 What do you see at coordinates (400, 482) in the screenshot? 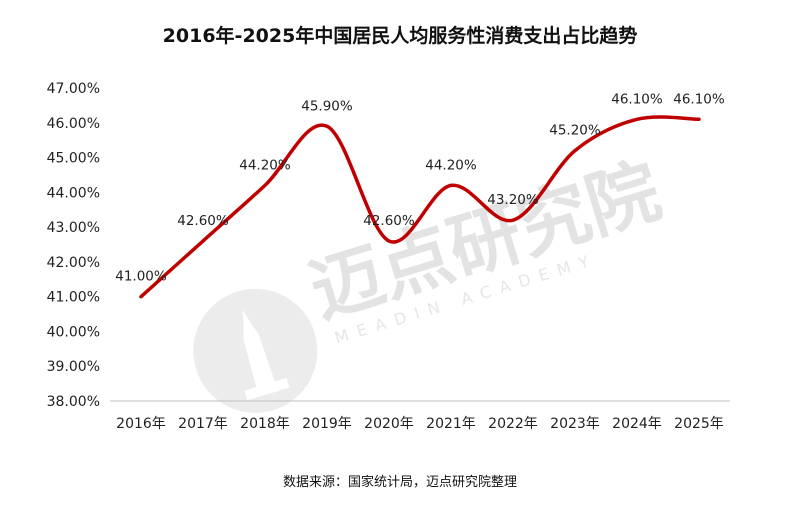
I see `source-note: 数据来源：国家统计局，迈点研究院整理` at bounding box center [400, 482].